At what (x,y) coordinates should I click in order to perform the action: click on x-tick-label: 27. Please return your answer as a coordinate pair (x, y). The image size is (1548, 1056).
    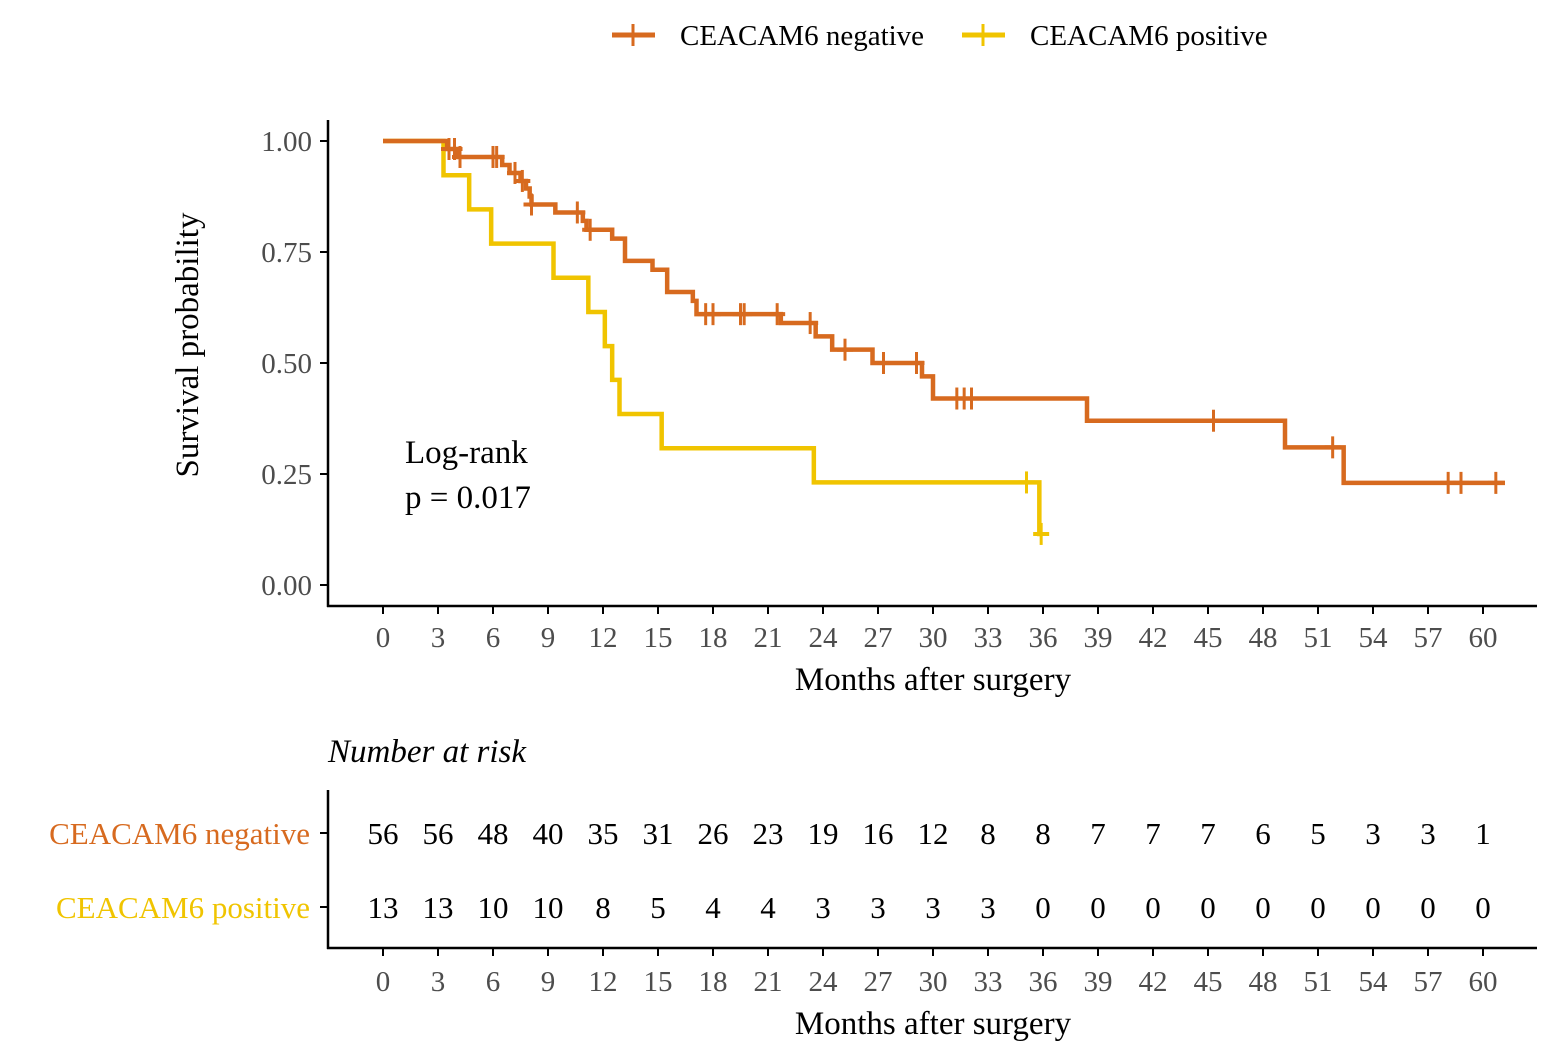
    Looking at the image, I should click on (878, 638).